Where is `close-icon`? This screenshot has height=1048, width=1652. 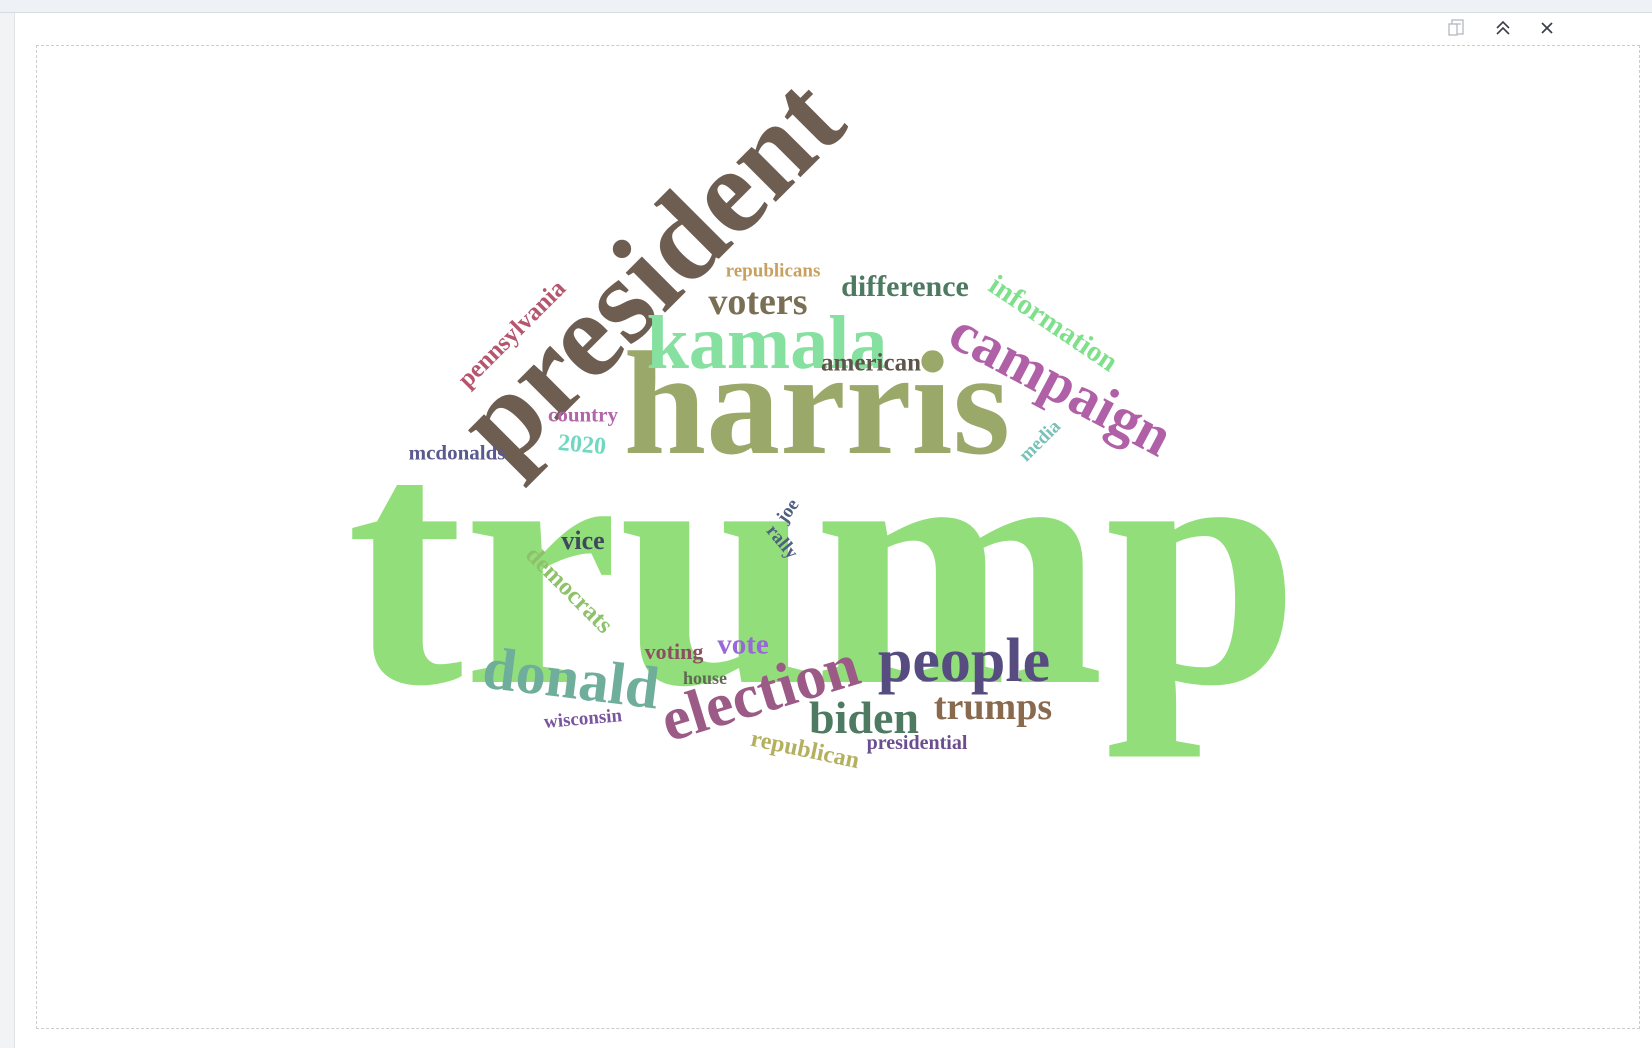 close-icon is located at coordinates (1547, 28).